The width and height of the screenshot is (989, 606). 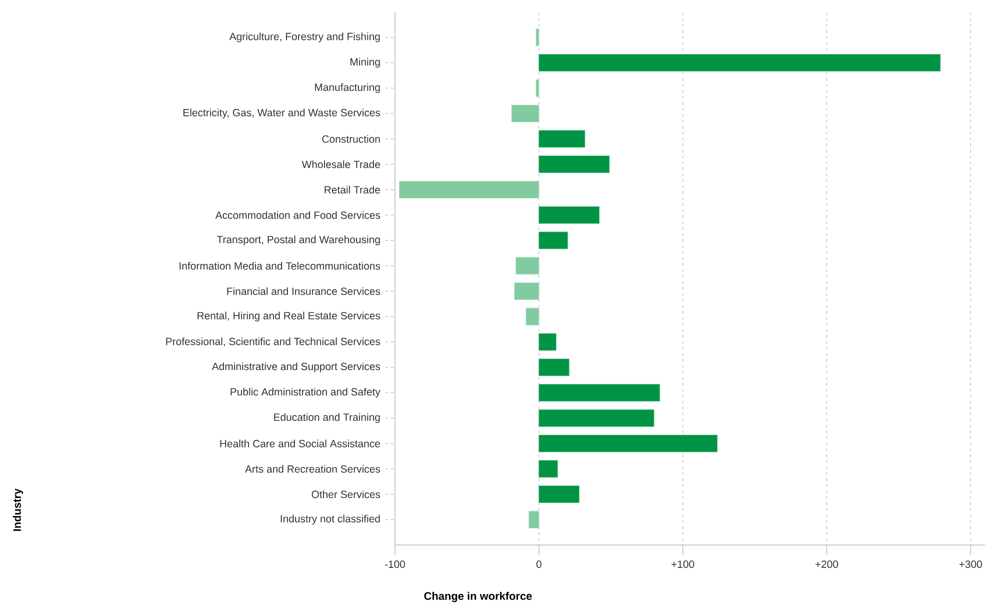 I want to click on y-tick-label: Accommodation and Food Services, so click(x=297, y=215).